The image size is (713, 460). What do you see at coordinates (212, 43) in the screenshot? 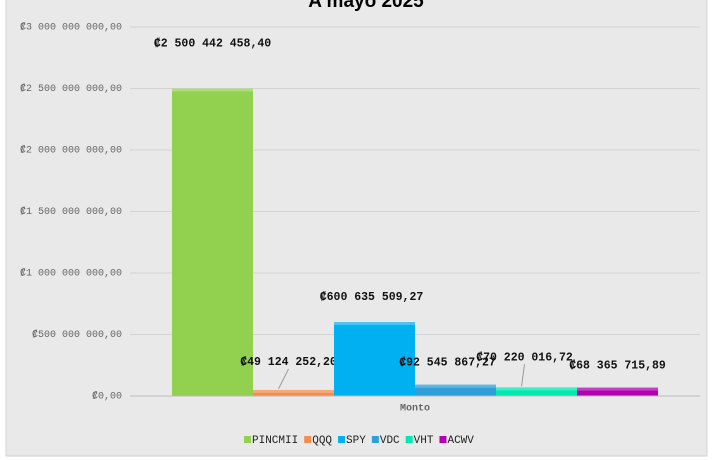
I see `data-label: ₡2 500 442 458,40` at bounding box center [212, 43].